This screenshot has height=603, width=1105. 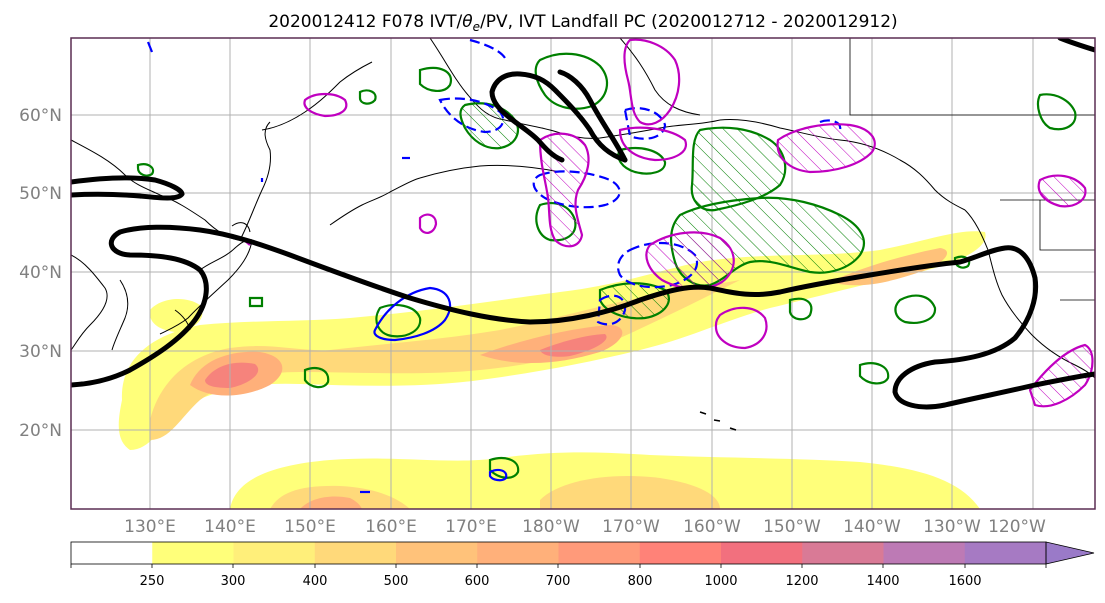 I want to click on lon-tick-label: 160°W, so click(x=712, y=527).